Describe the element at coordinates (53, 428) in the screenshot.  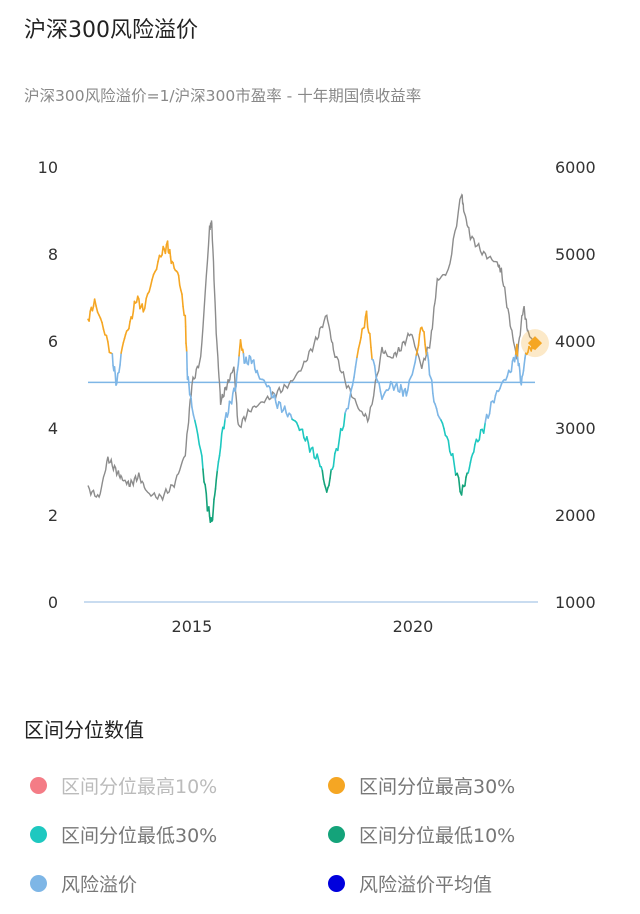
I see `left-tick-label: 4` at that location.